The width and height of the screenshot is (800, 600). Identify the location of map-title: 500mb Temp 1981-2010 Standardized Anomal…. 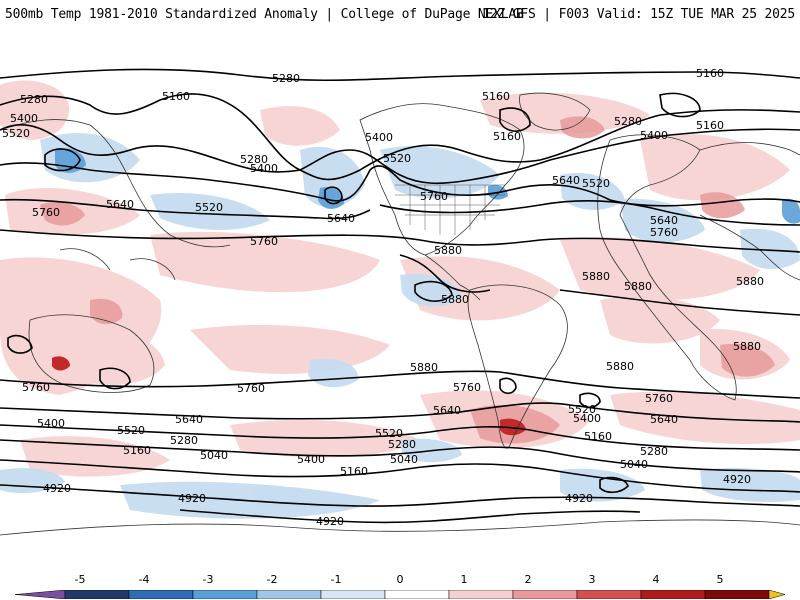
(264, 14).